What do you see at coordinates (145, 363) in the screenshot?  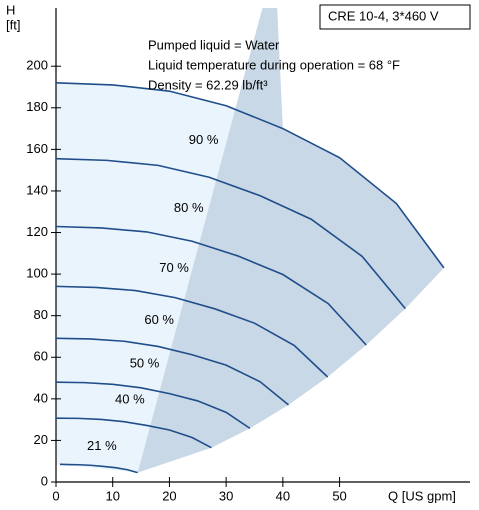 I see `curve-label: 50 %` at bounding box center [145, 363].